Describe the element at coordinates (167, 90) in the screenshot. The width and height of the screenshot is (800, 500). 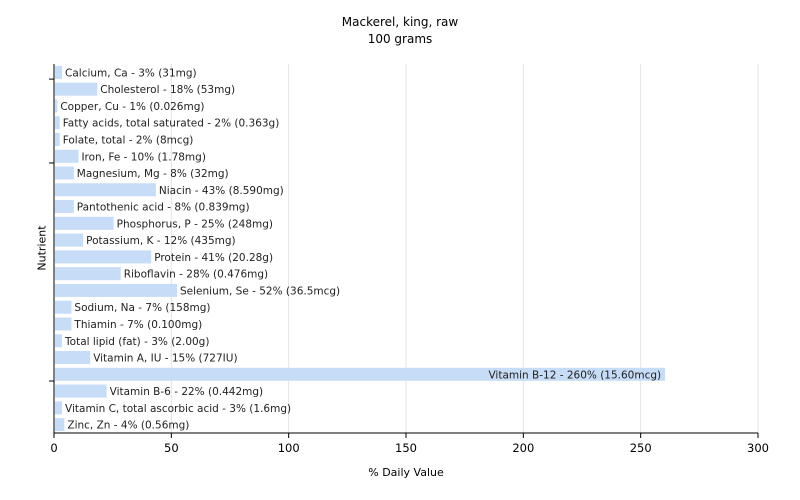
I see `data-label: Cholesterol - 18% (53mg)` at that location.